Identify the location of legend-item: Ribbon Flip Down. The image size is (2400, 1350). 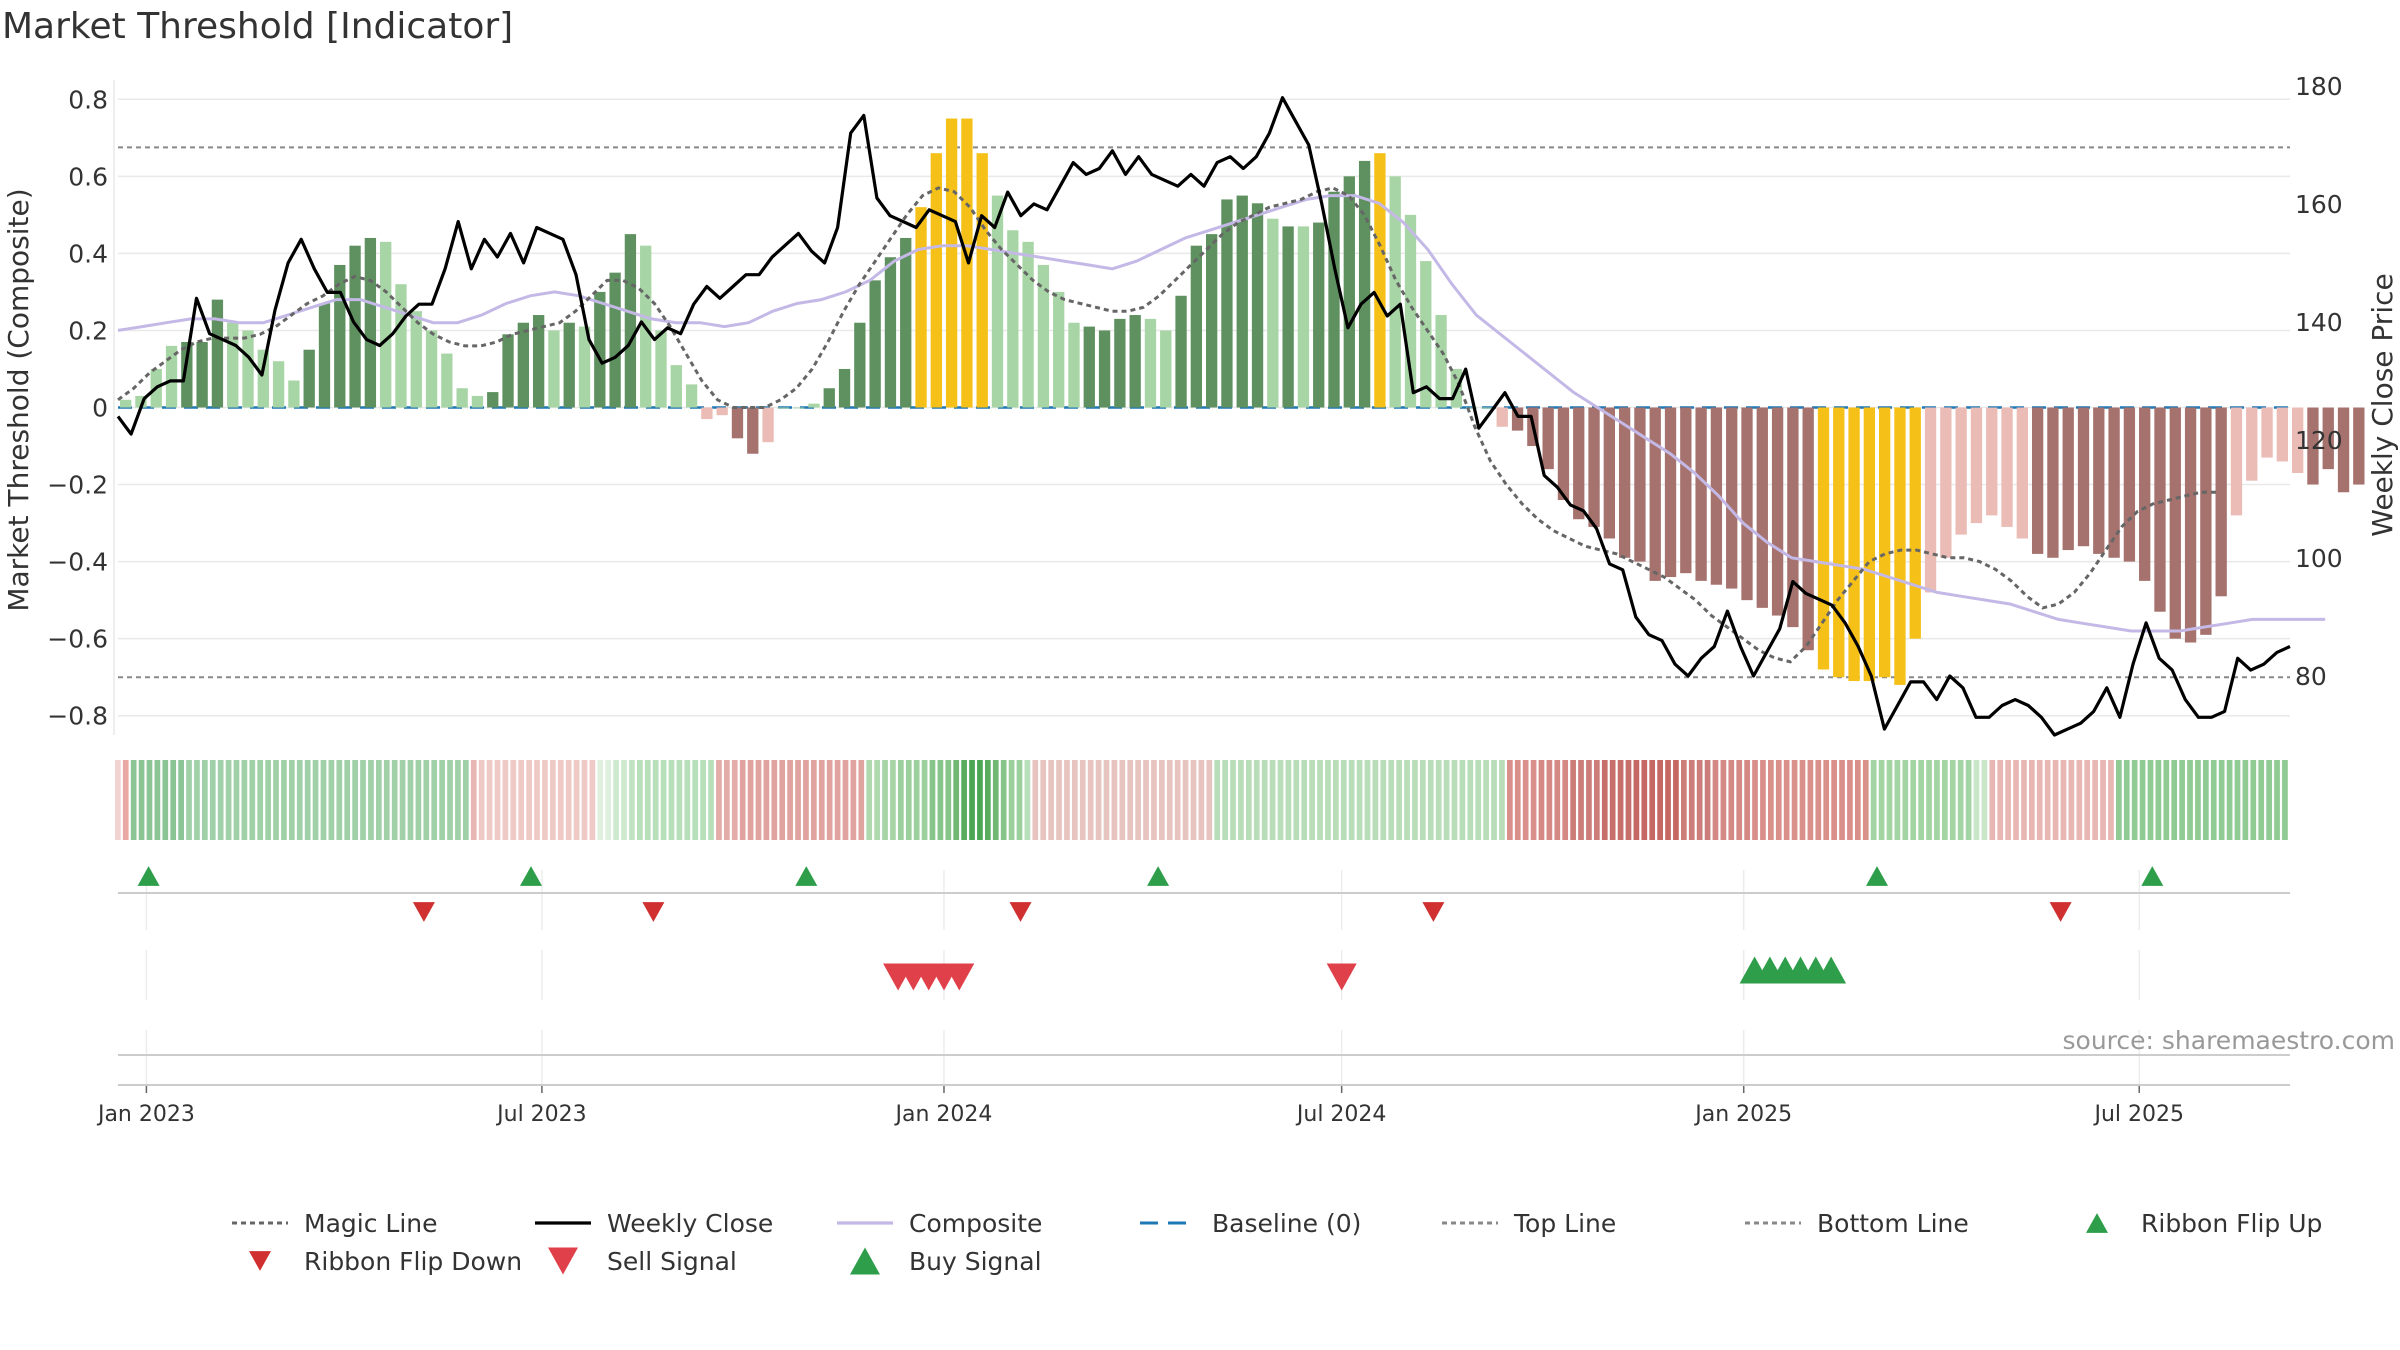
(376, 1261).